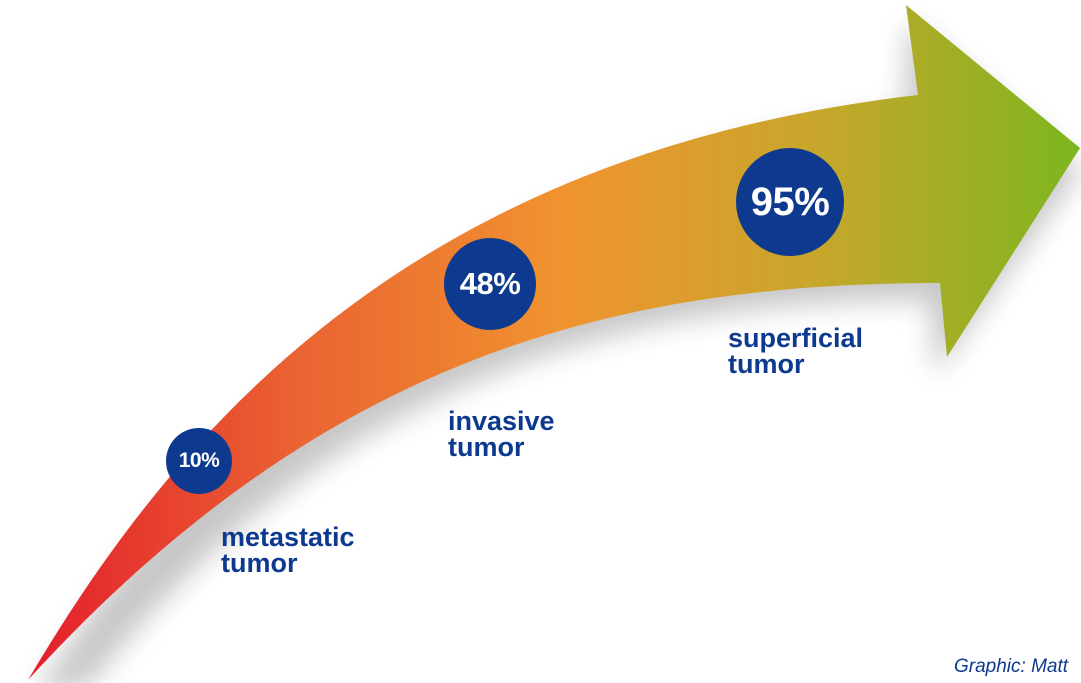  I want to click on stage-1-label: metastatic tumor, so click(288, 550).